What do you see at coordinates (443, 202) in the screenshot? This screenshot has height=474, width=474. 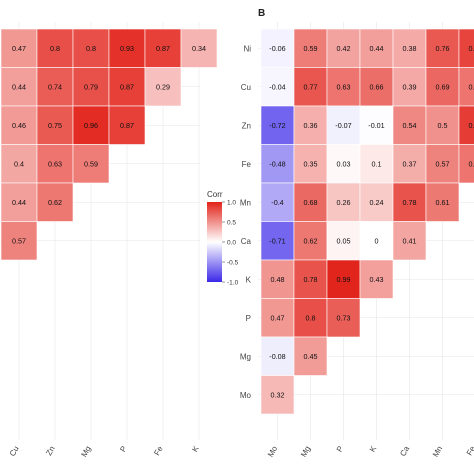 I see `cell-value-label: 0.61` at bounding box center [443, 202].